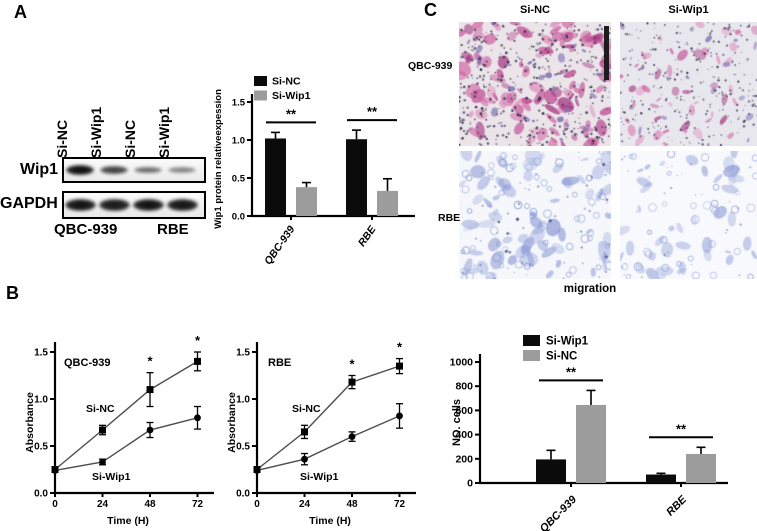 This screenshot has width=757, height=531. What do you see at coordinates (464, 435) in the screenshot?
I see `svg-text: 400` at bounding box center [464, 435].